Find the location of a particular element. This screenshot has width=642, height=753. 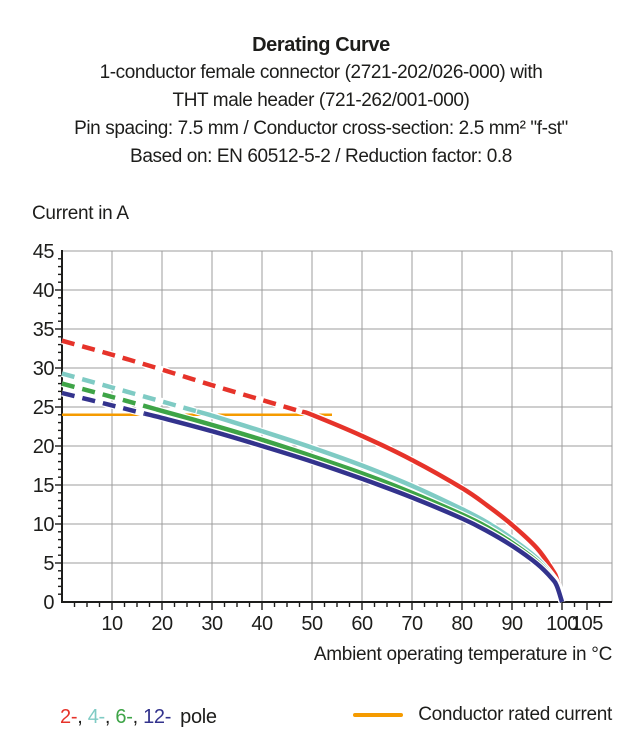

svg-text: 25 is located at coordinates (44, 408).